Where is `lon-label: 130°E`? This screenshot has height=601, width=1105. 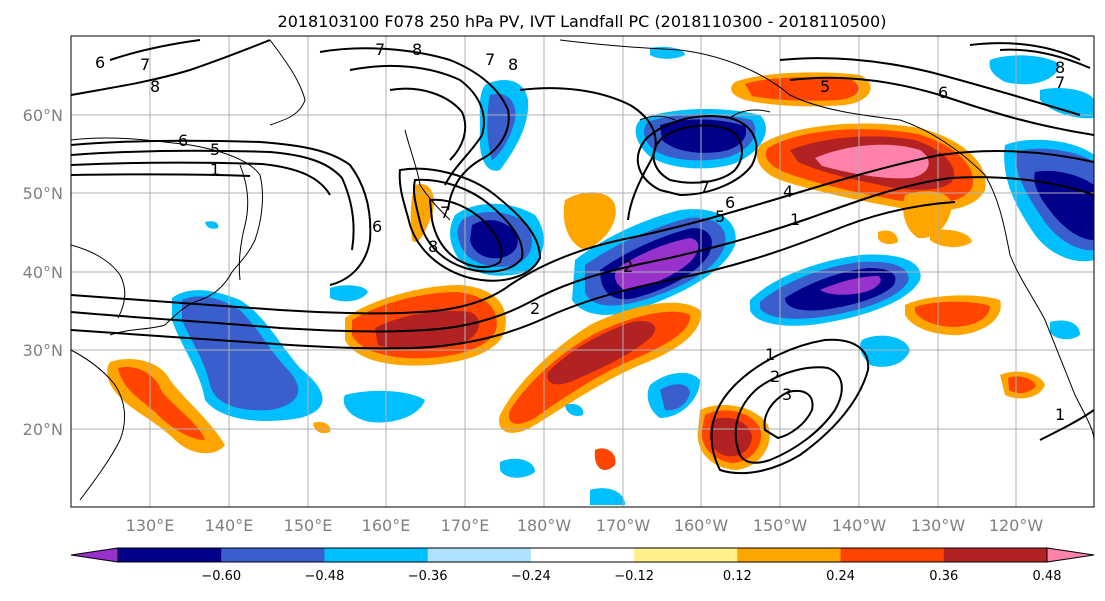 lon-label: 130°E is located at coordinates (150, 525).